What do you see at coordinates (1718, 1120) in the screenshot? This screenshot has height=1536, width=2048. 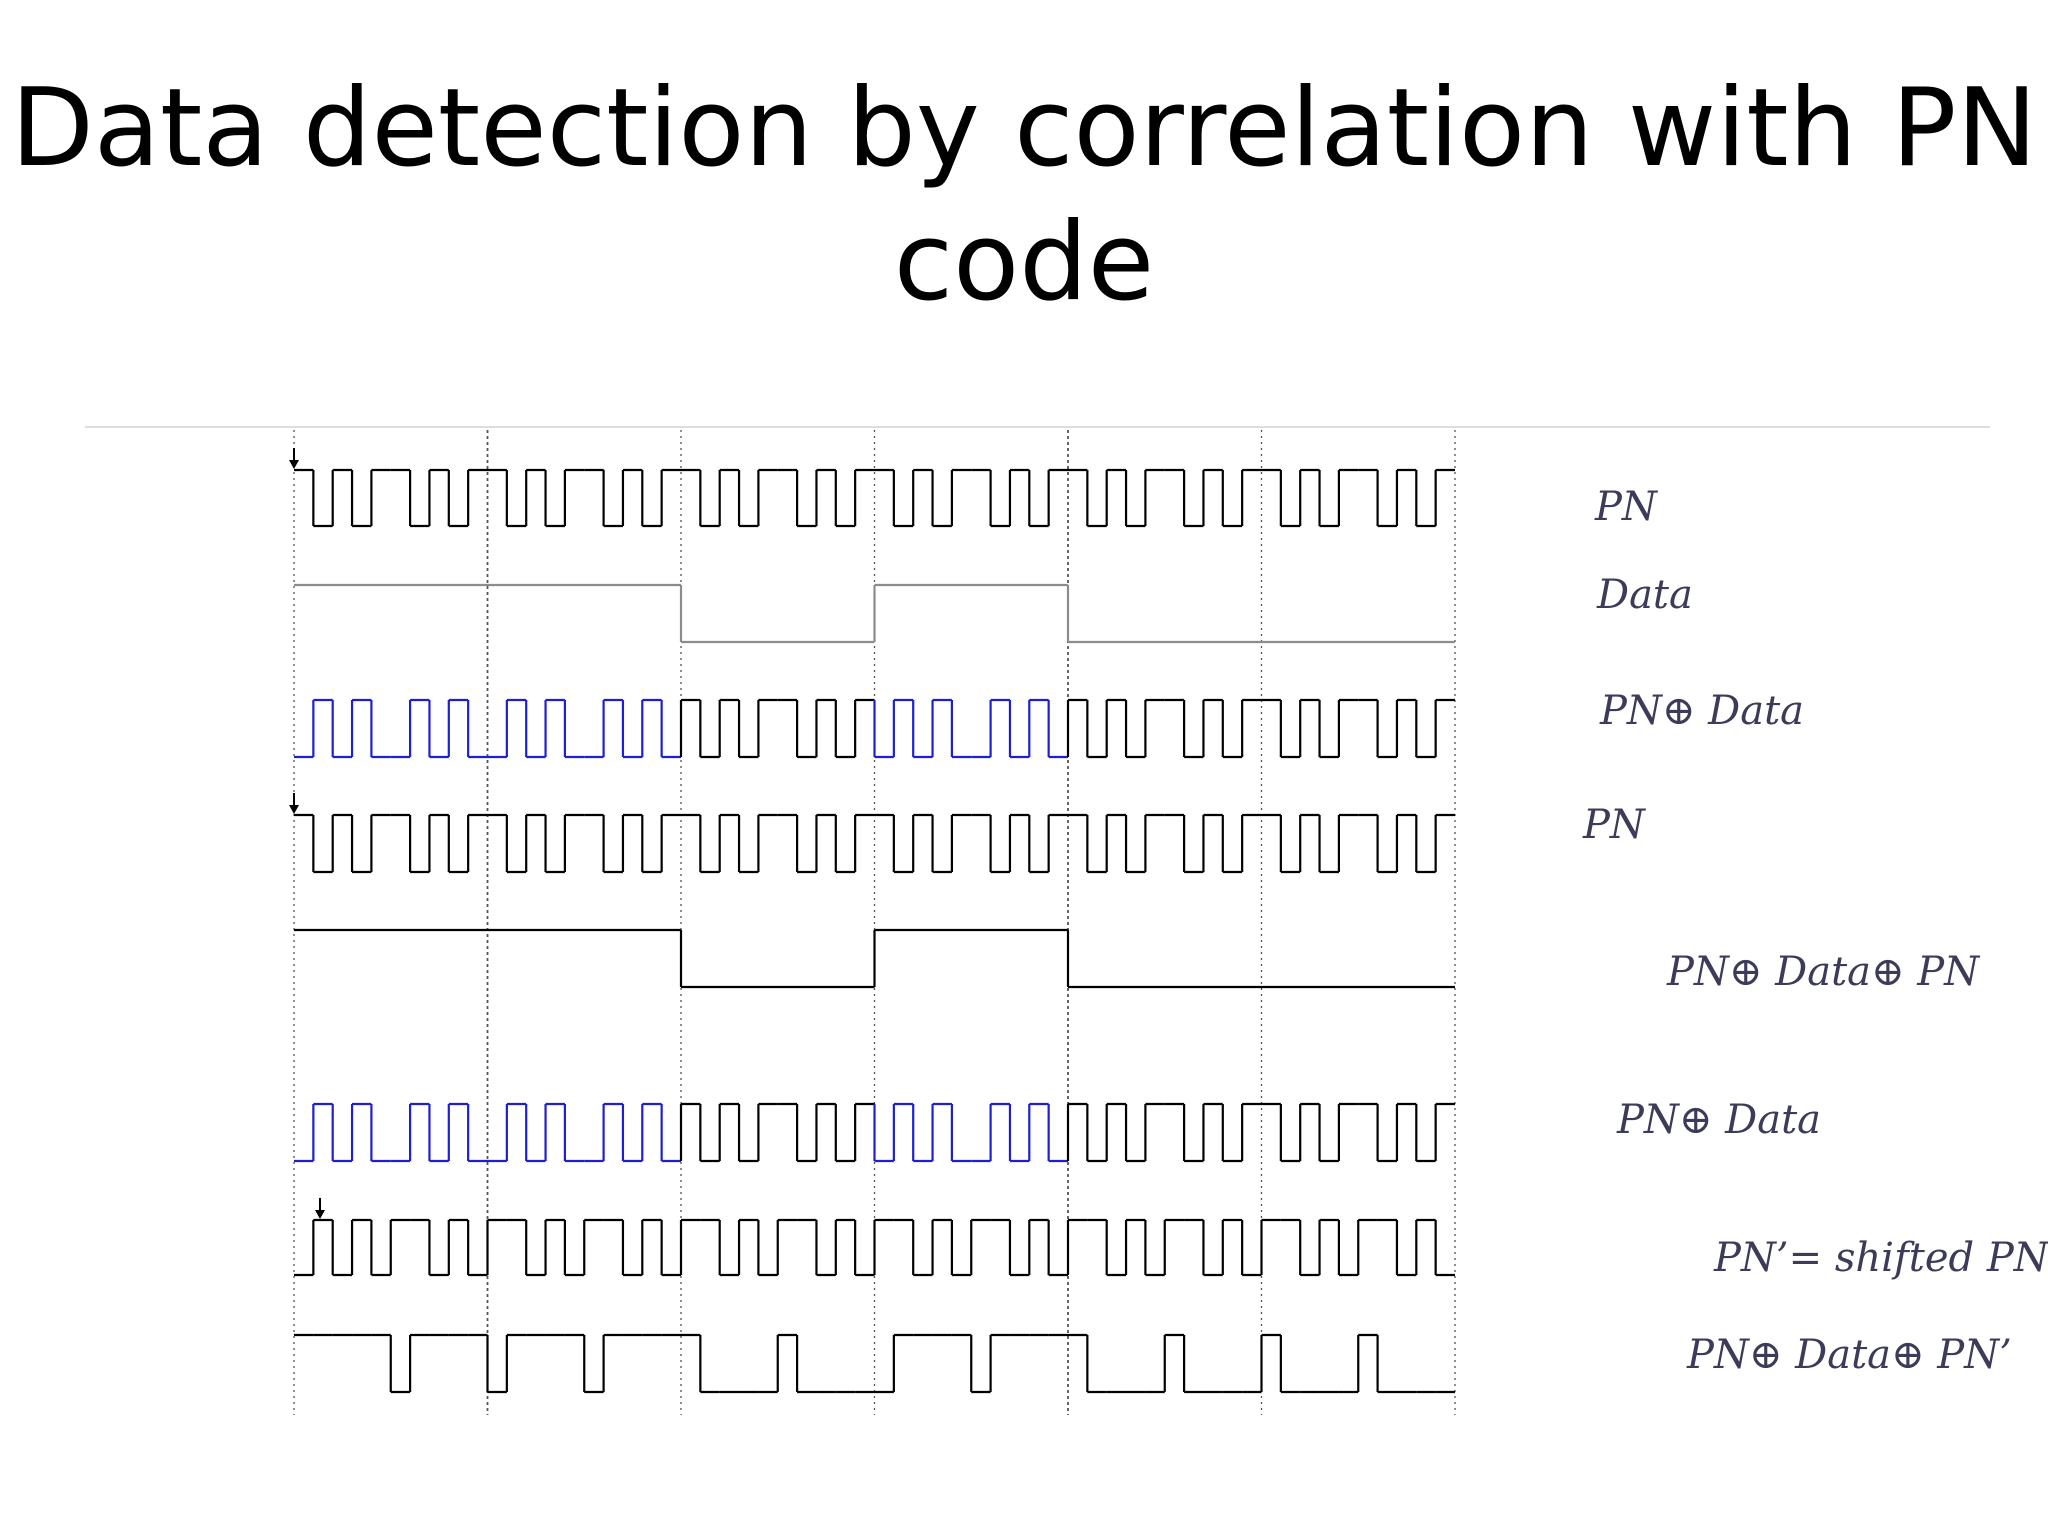 I see `signal-label-6: PN⊕ Data` at bounding box center [1718, 1120].